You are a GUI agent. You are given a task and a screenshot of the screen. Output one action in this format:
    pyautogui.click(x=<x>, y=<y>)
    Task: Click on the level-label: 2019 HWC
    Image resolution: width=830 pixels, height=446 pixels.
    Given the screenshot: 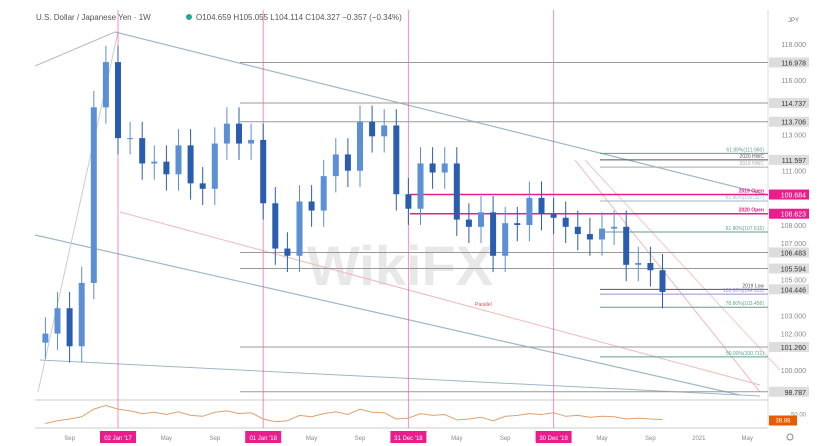 What is the action you would take?
    pyautogui.click(x=752, y=164)
    